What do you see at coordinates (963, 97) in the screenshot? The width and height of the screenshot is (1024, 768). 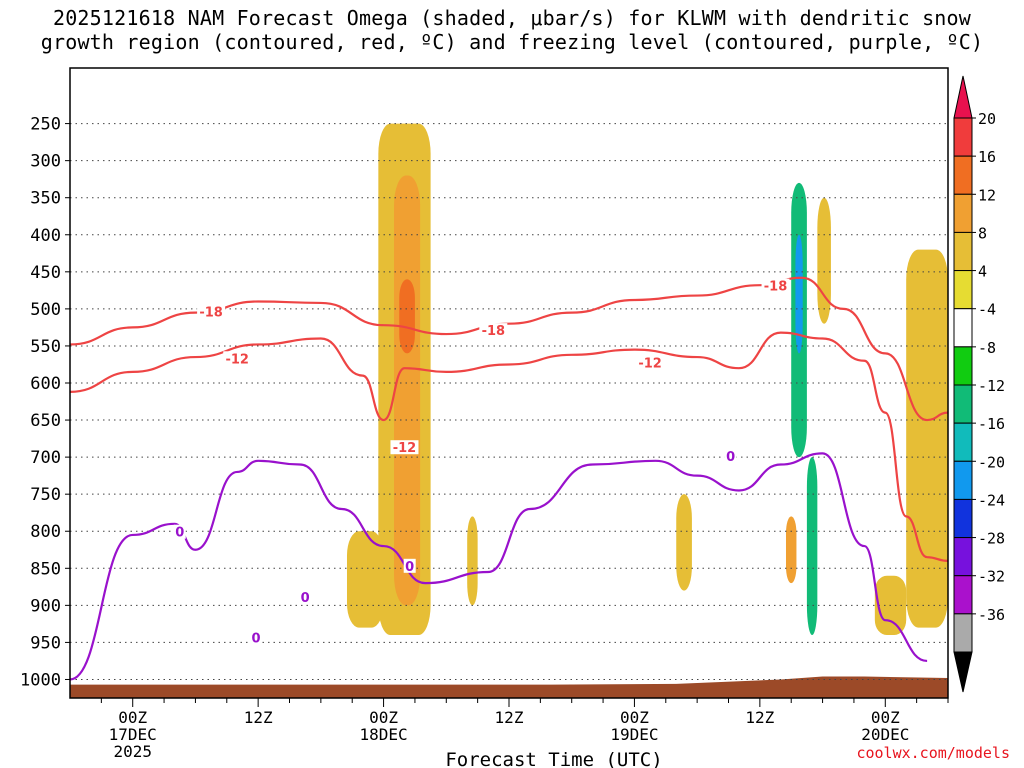 I see `colorbar-top-arrow` at bounding box center [963, 97].